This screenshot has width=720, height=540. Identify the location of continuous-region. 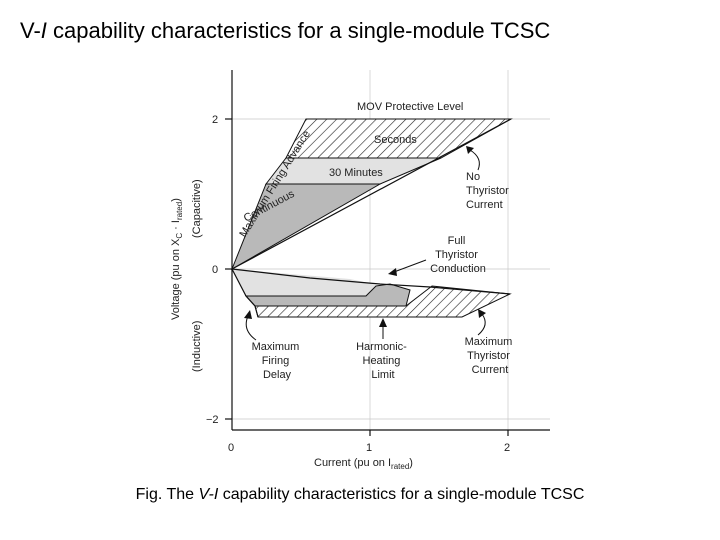
(306, 227).